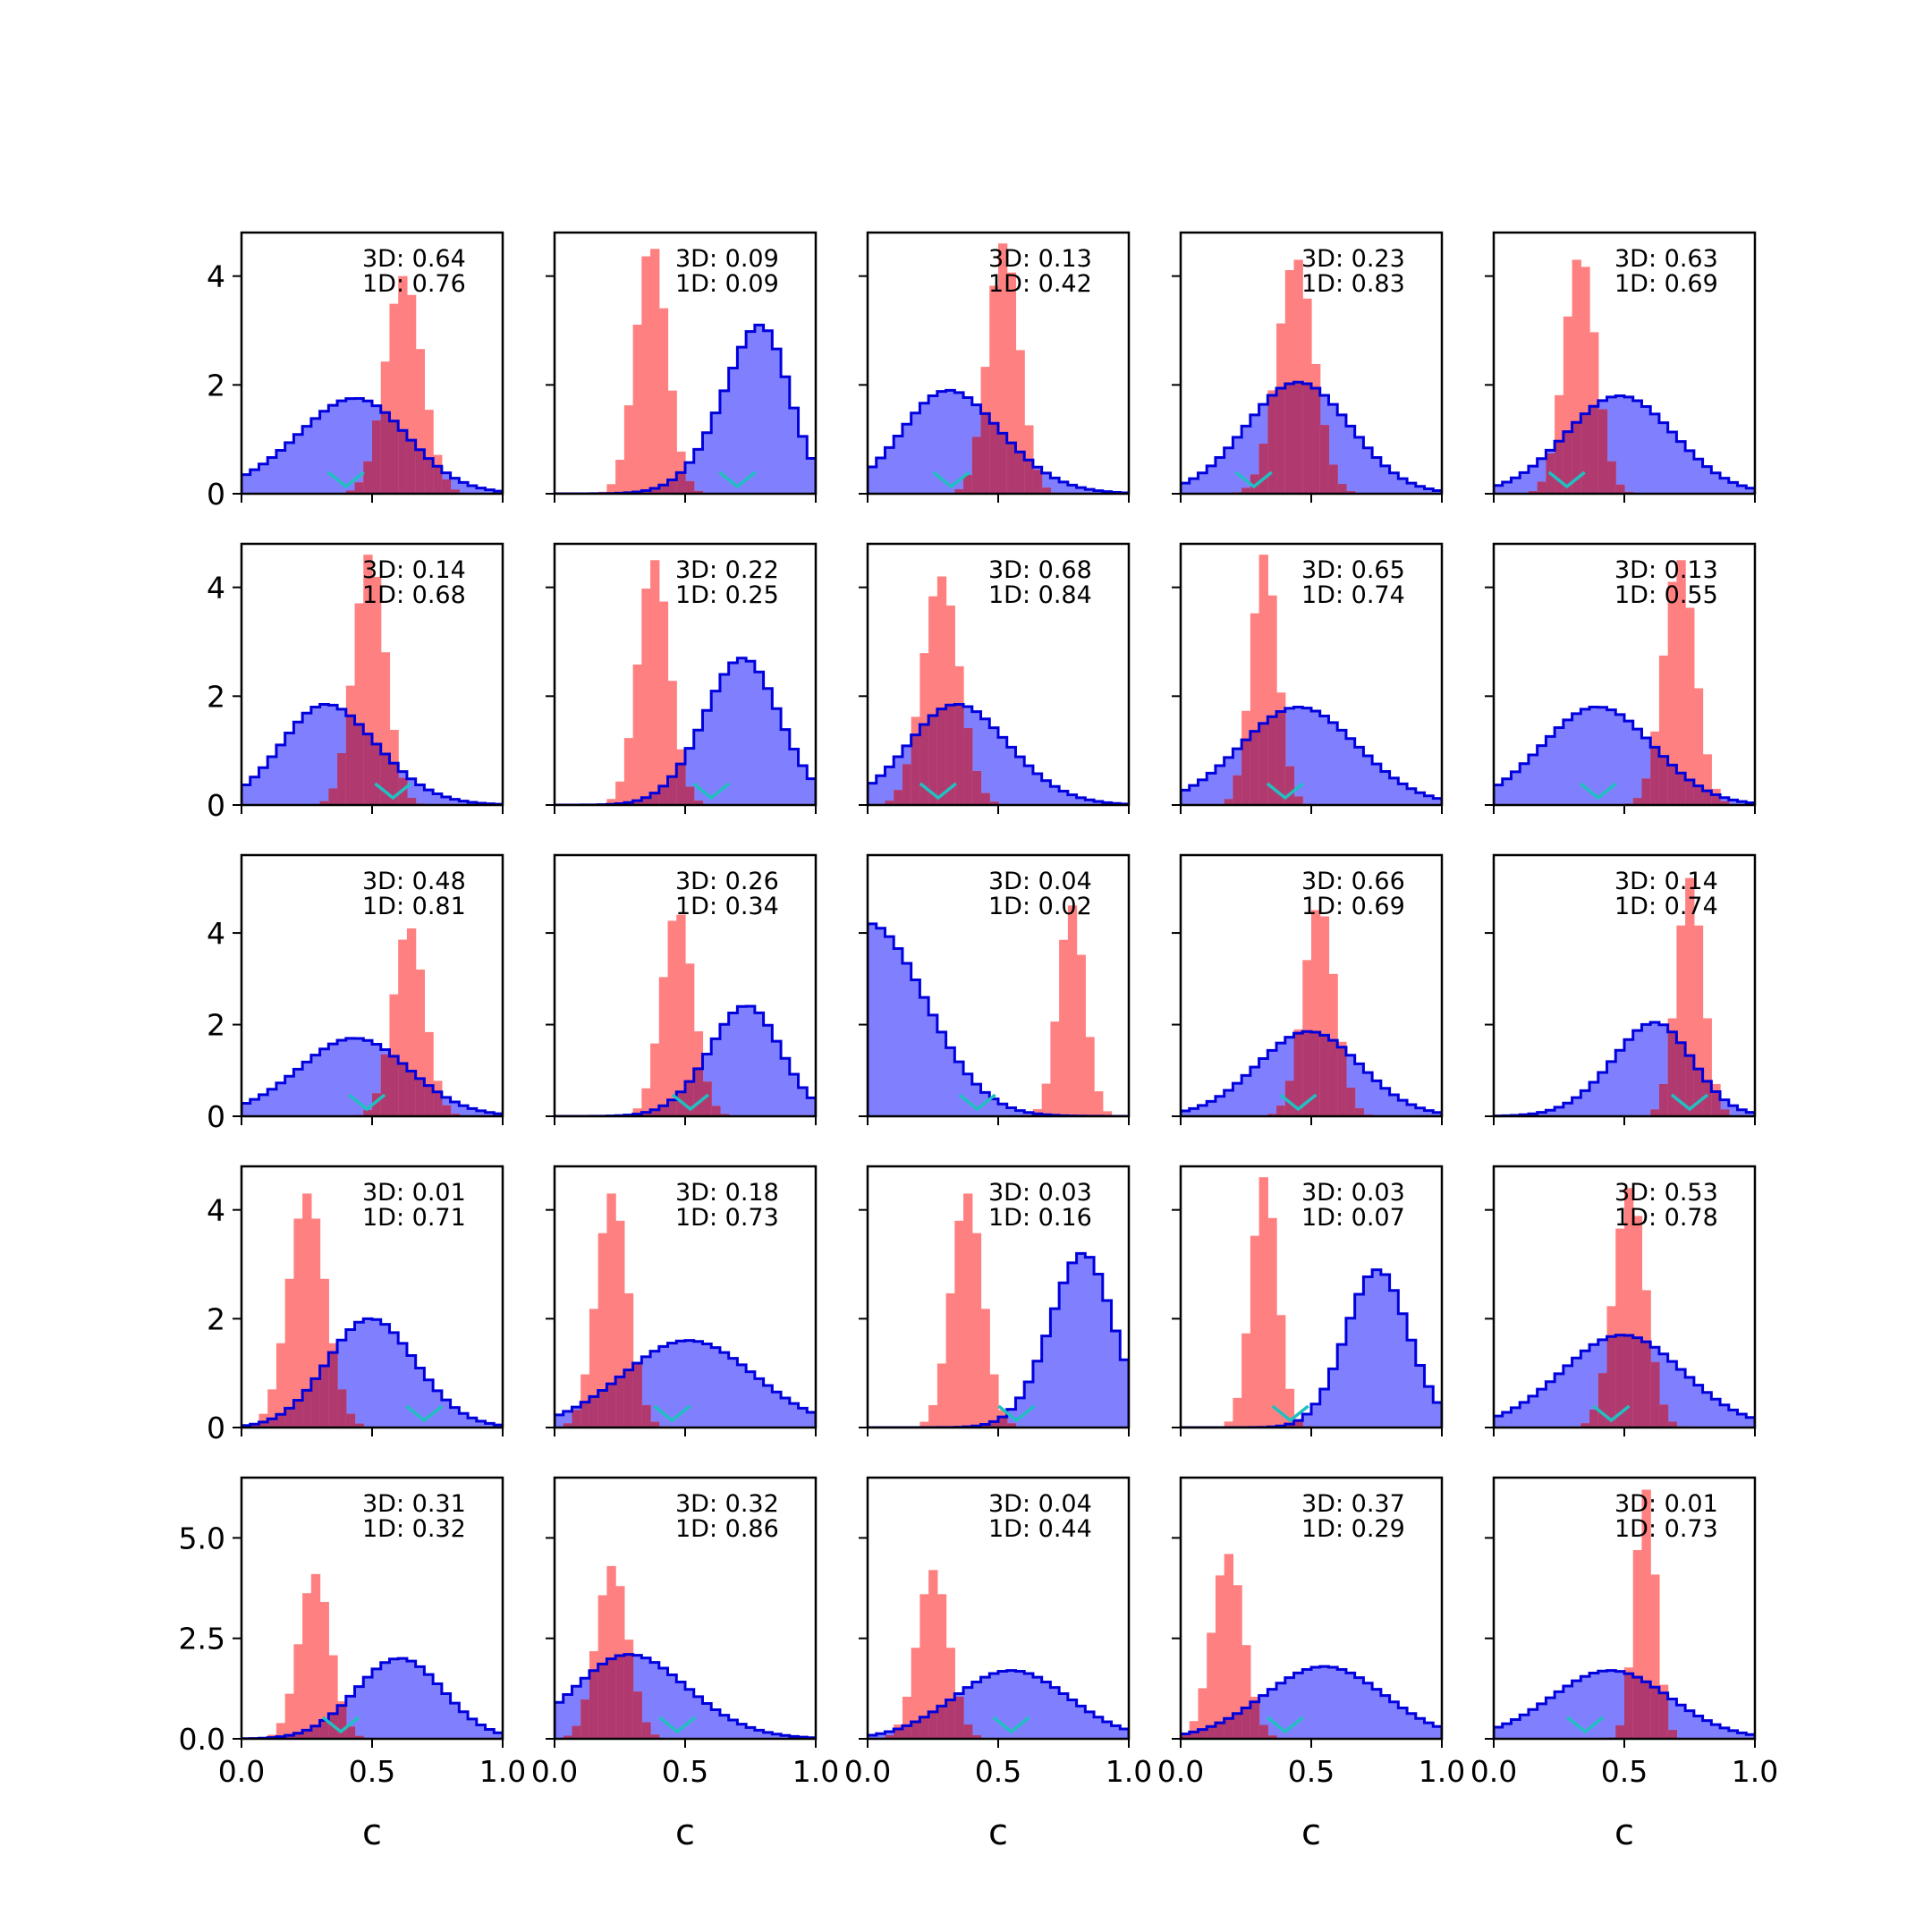  I want to click on annotation-3d: 3D: 0.09, so click(727, 259).